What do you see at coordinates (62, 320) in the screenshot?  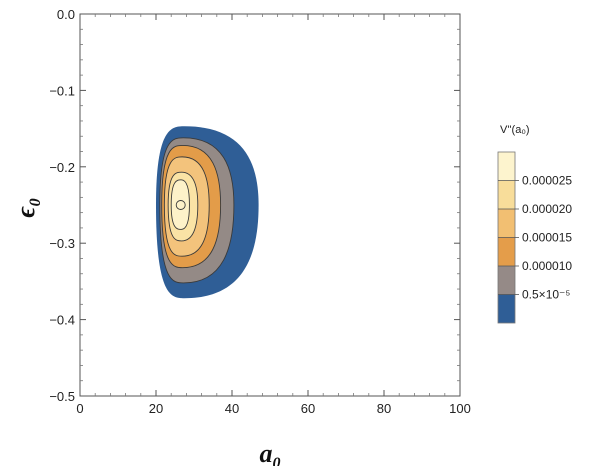 I see `y-tick-label: −0.4` at bounding box center [62, 320].